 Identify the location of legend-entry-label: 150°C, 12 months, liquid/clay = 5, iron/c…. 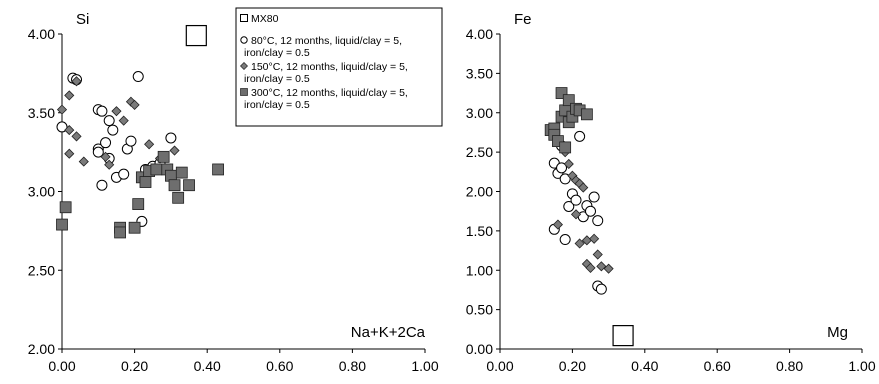
(326, 73).